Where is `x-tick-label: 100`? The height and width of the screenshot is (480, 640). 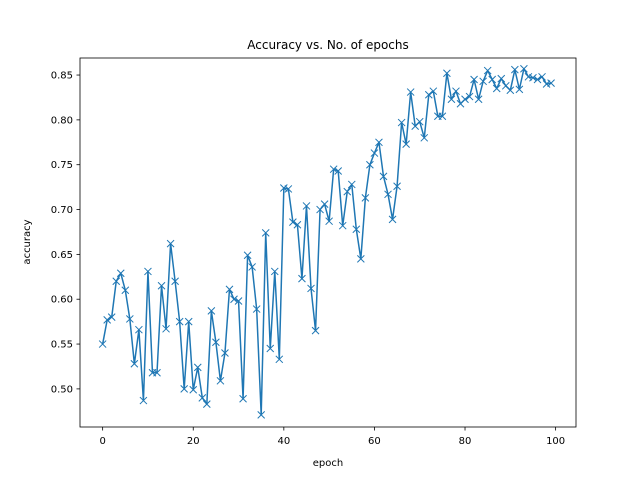
x-tick-label: 100 is located at coordinates (555, 441).